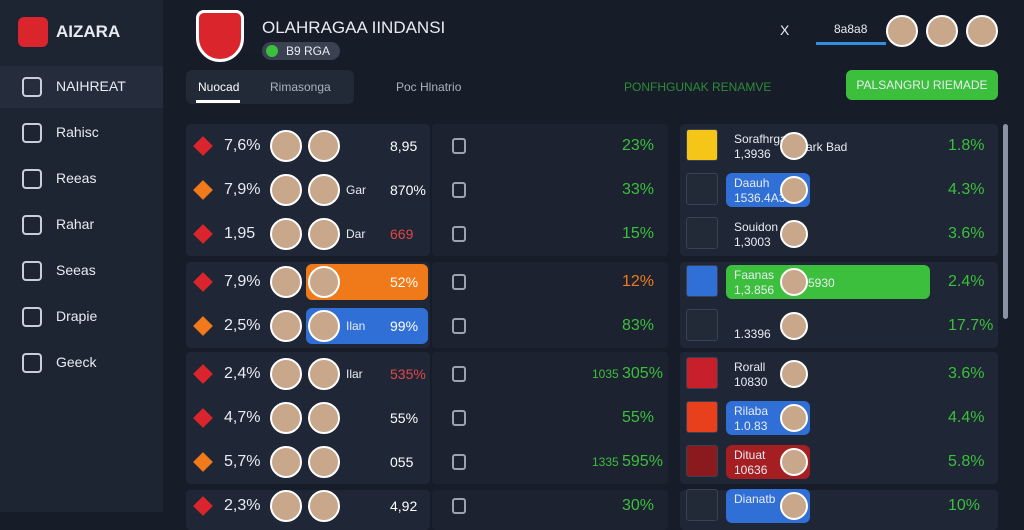 The width and height of the screenshot is (1024, 530). Describe the element at coordinates (404, 418) in the screenshot. I see `row-value: 55%` at that location.